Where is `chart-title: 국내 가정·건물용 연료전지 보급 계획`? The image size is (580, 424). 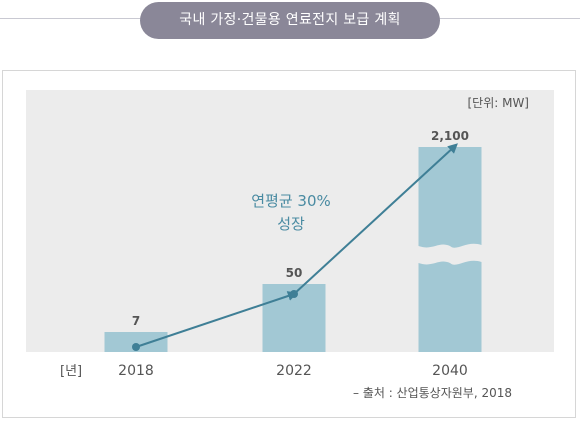
chart-title: 국내 가정·건물용 연료전지 보급 계획 is located at coordinates (290, 20).